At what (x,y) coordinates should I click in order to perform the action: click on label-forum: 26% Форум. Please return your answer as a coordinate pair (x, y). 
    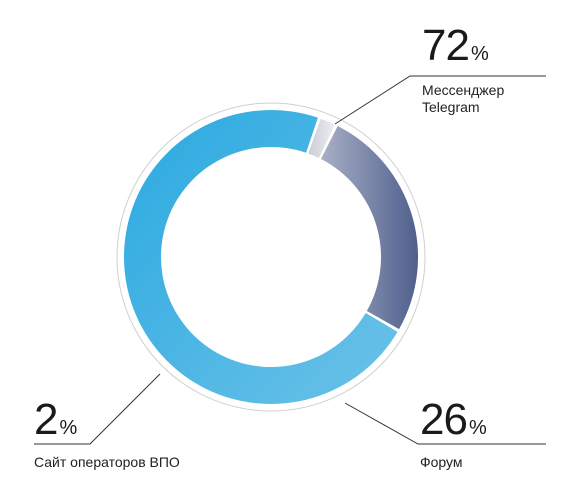
    Looking at the image, I should click on (453, 434).